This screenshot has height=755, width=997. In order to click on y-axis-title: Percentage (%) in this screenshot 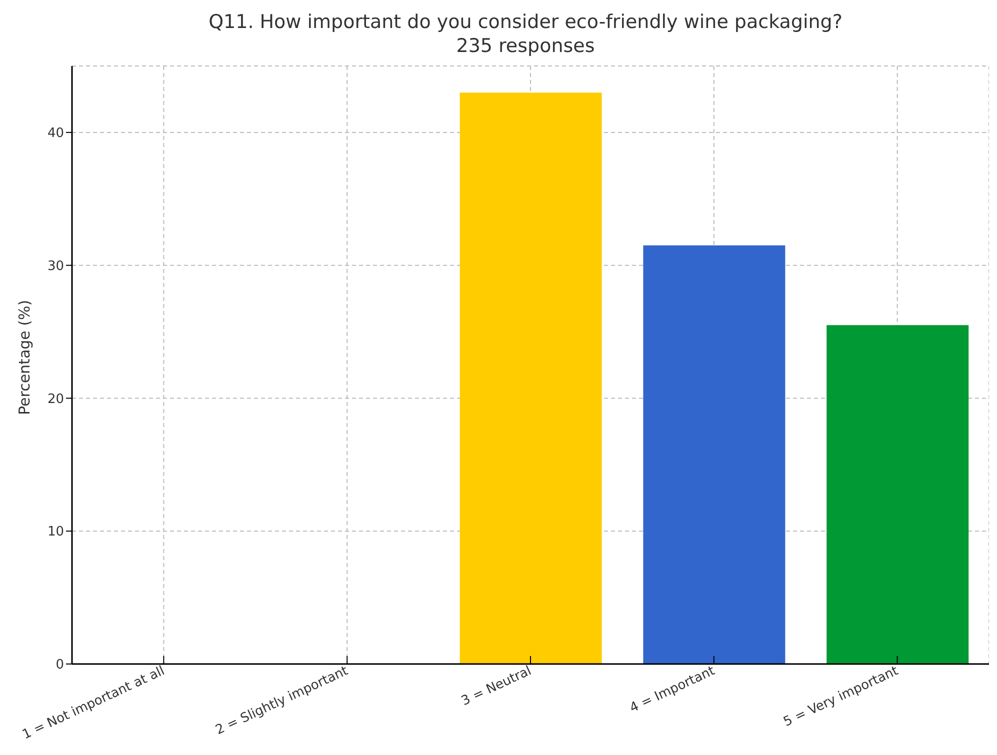, I will do `click(24, 357)`.